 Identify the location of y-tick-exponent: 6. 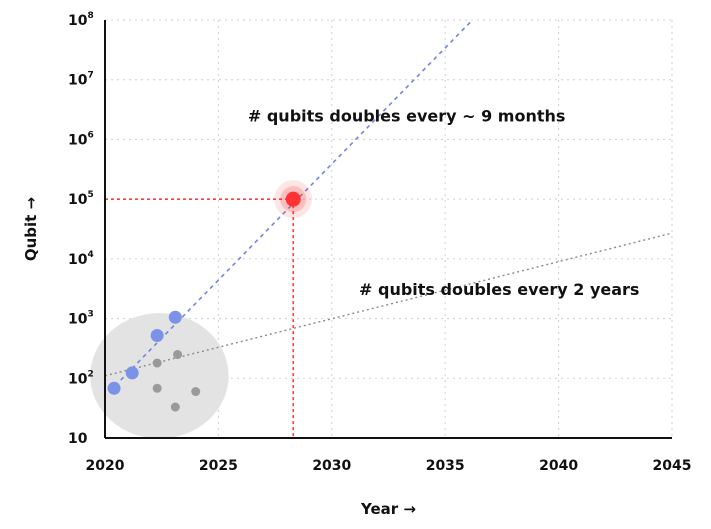
(90, 135).